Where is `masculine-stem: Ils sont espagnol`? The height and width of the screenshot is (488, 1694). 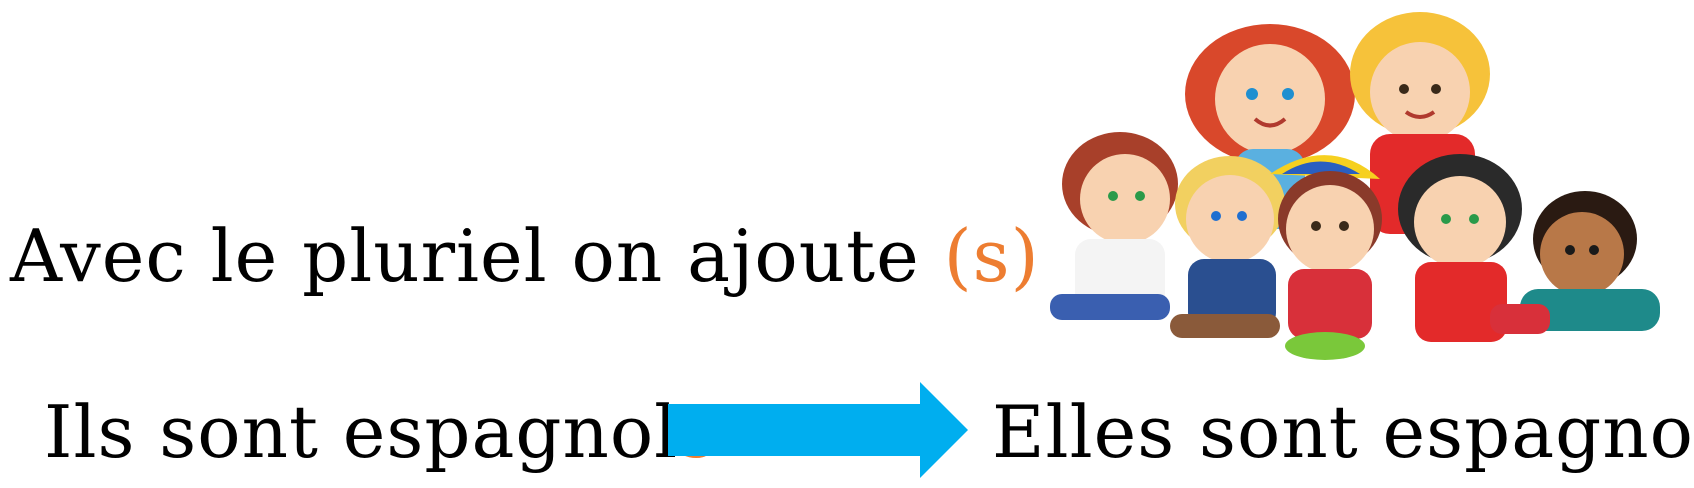
masculine-stem: Ils sont espagnol is located at coordinates (361, 432).